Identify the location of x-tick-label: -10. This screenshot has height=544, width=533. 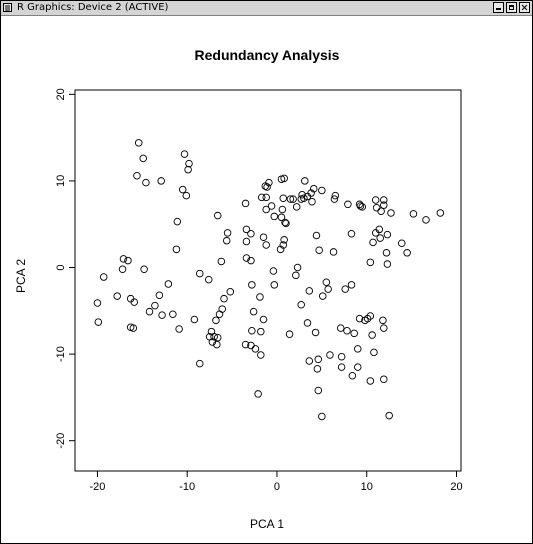
(187, 487).